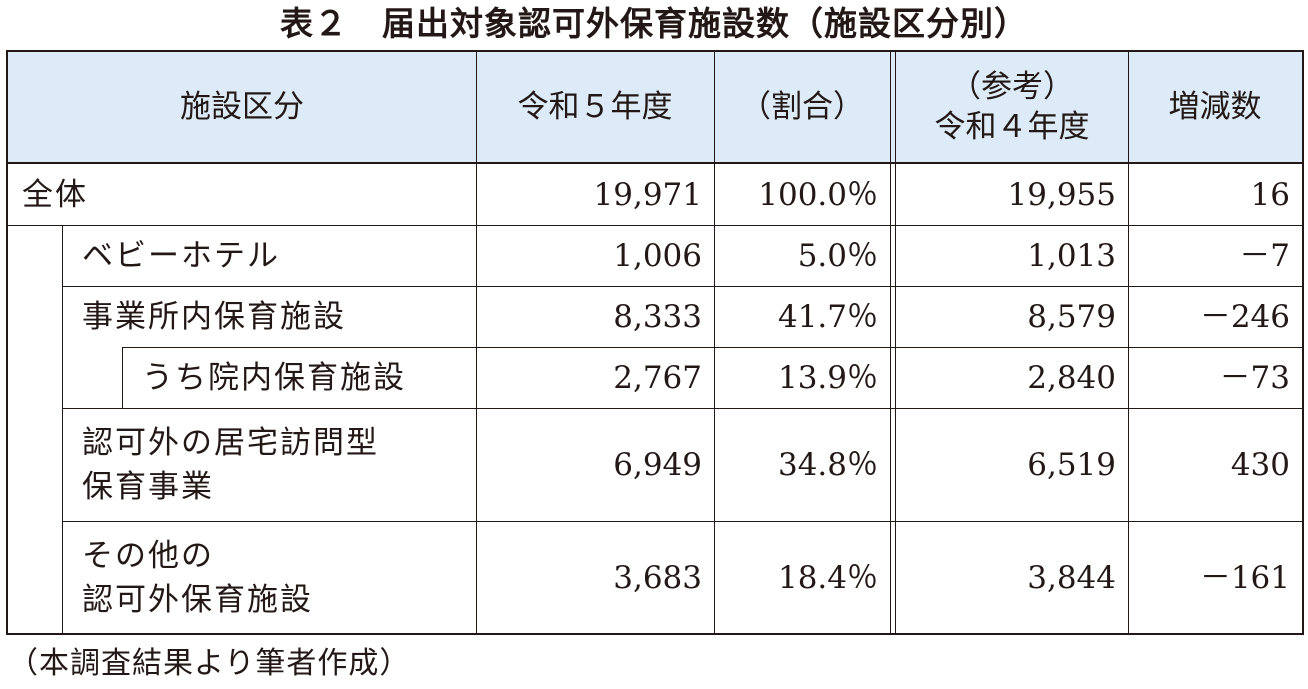 The image size is (1308, 689). I want to click on cell-change: －73, so click(1254, 378).